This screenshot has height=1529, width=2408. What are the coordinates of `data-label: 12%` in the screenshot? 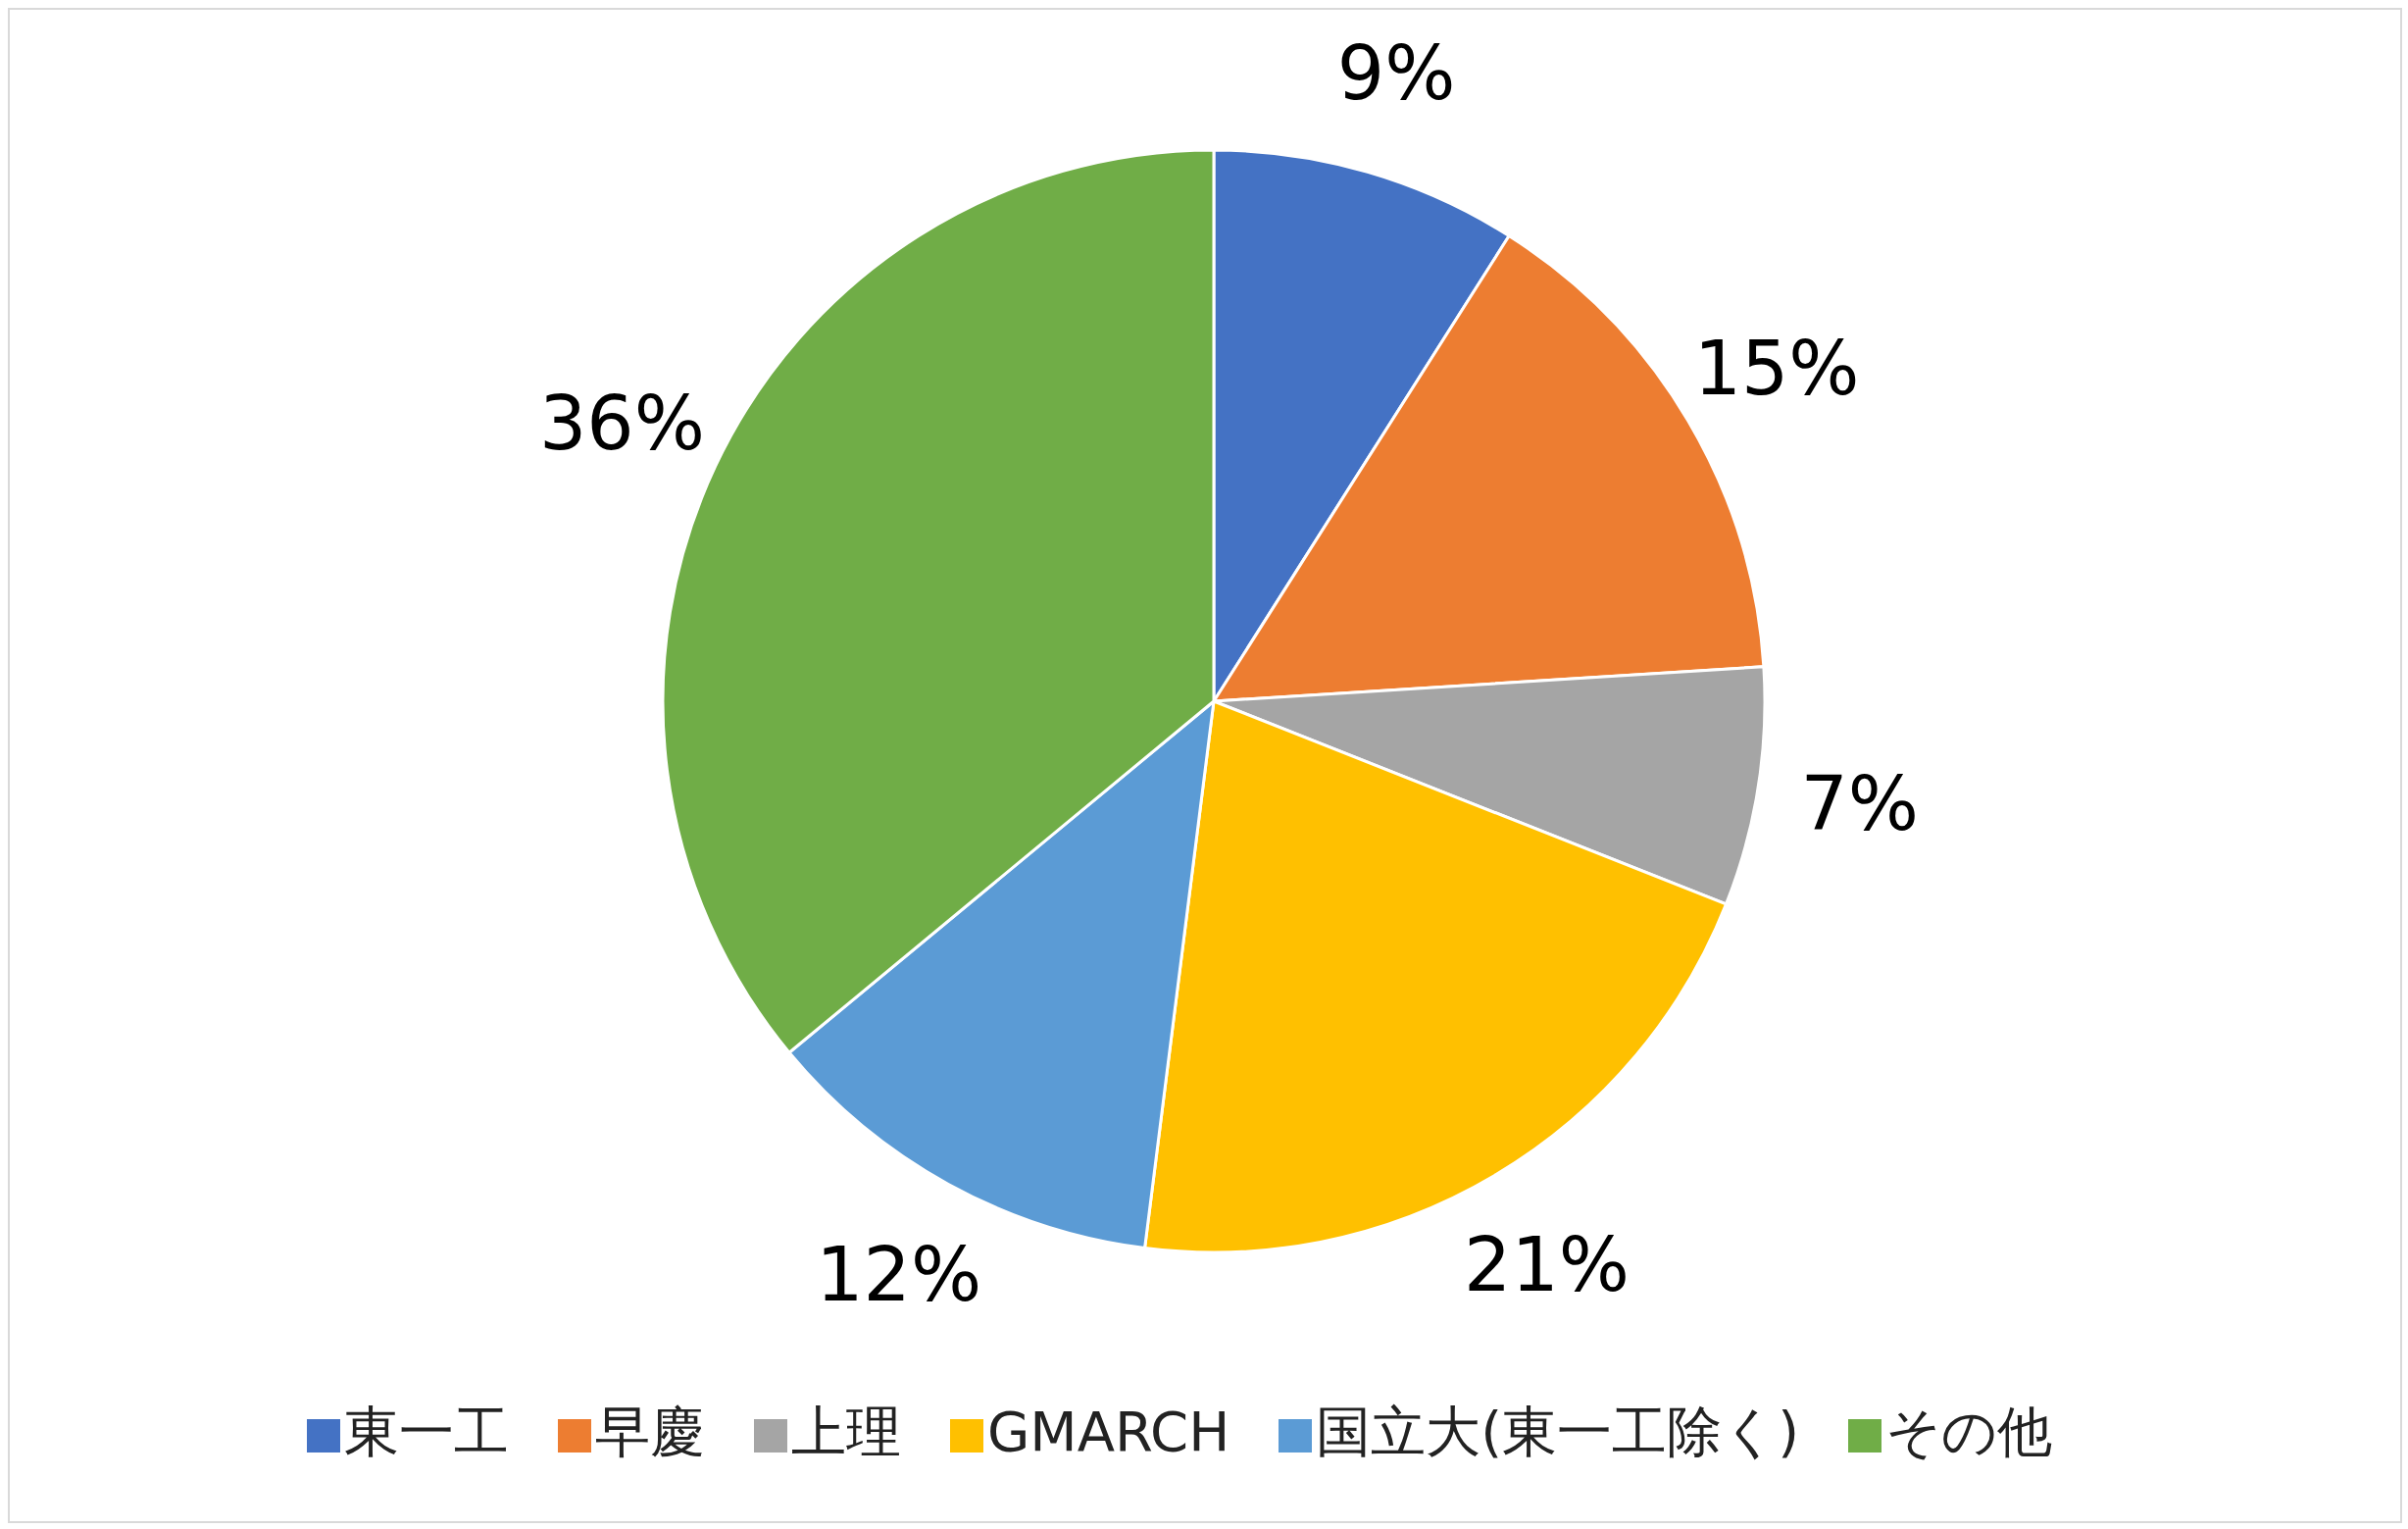 It's located at (899, 1274).